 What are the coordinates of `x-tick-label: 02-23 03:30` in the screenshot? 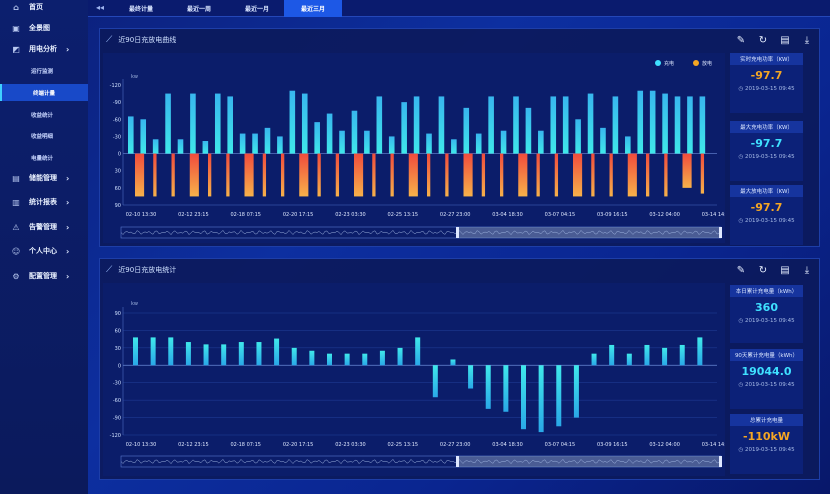 It's located at (350, 445).